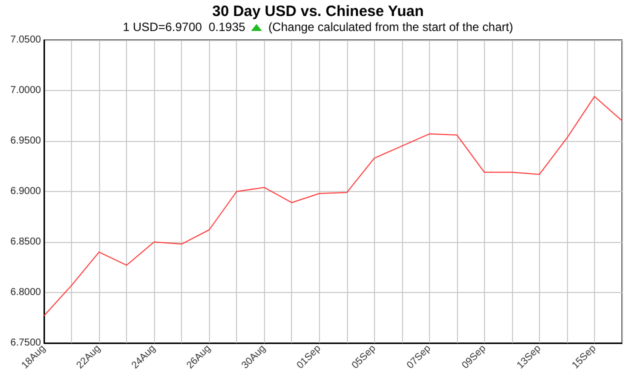  I want to click on y-tick-label: 7.0000, so click(26, 90).